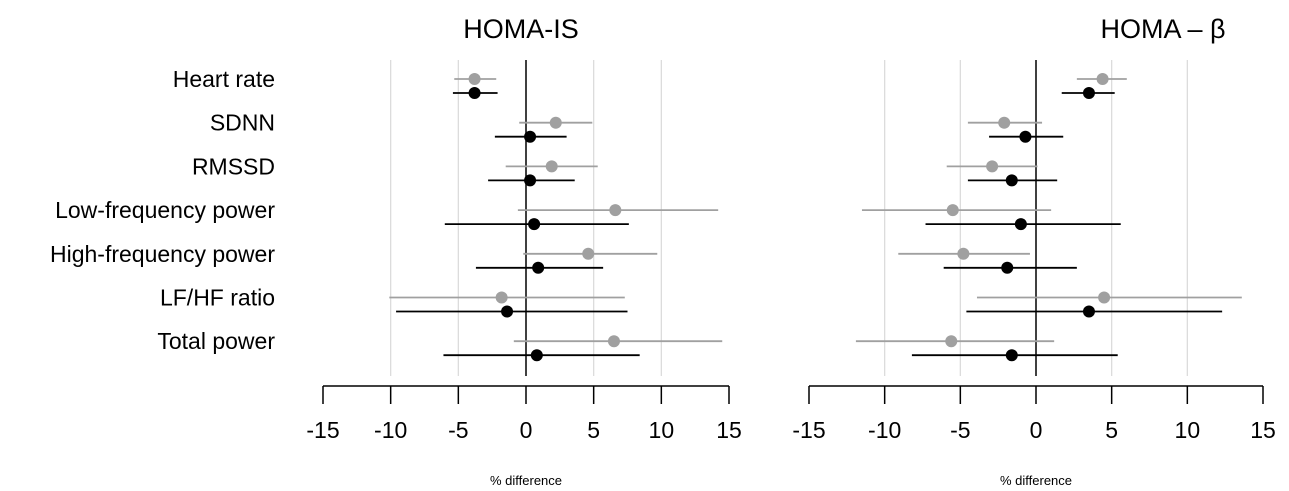  Describe the element at coordinates (521, 29) in the screenshot. I see `panel-title: HOMA-IS` at that location.